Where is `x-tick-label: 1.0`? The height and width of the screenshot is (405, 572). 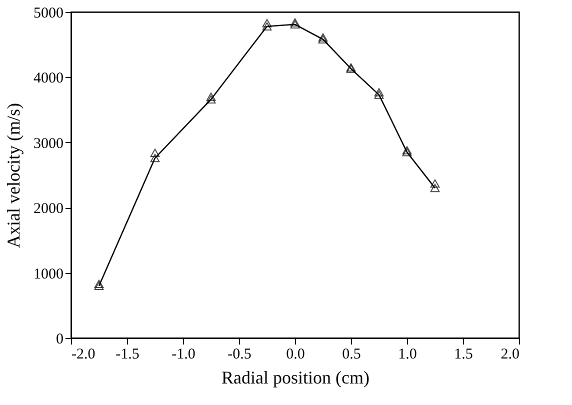 x-tick-label: 1.0 is located at coordinates (407, 354).